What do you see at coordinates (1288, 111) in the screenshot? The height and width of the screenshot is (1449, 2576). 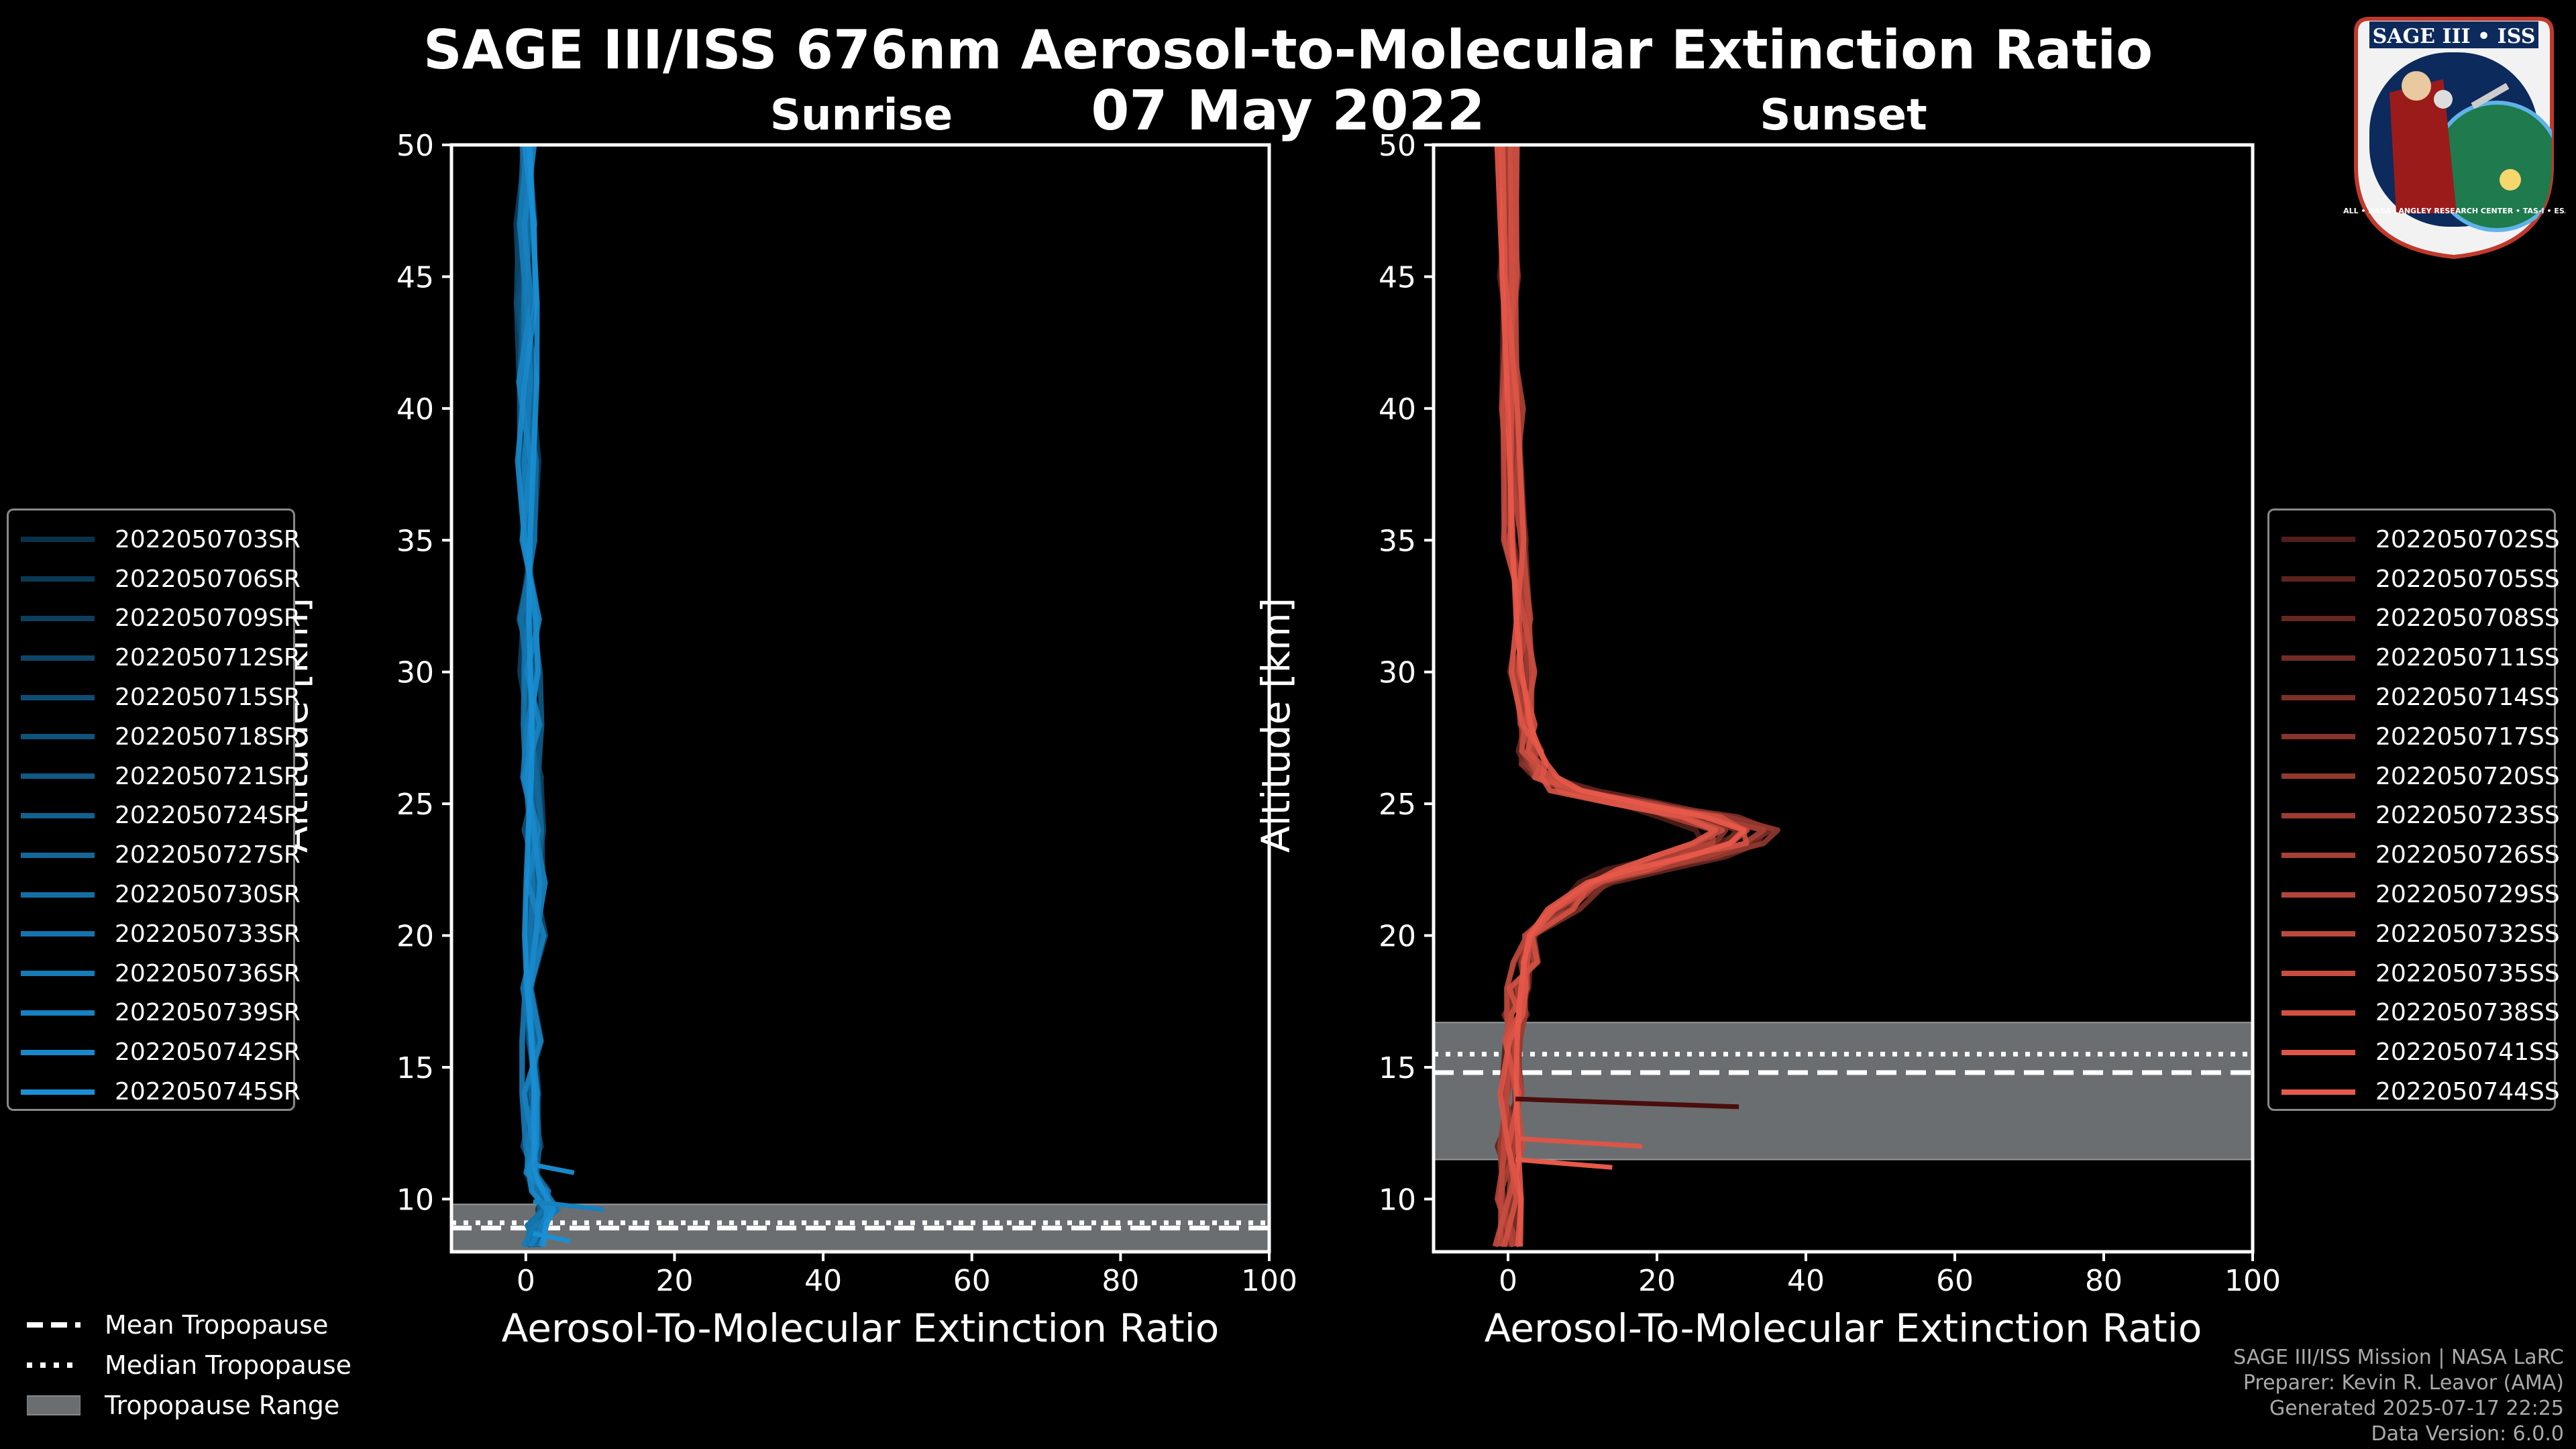 I see `chart-date: 07 May 2022` at bounding box center [1288, 111].